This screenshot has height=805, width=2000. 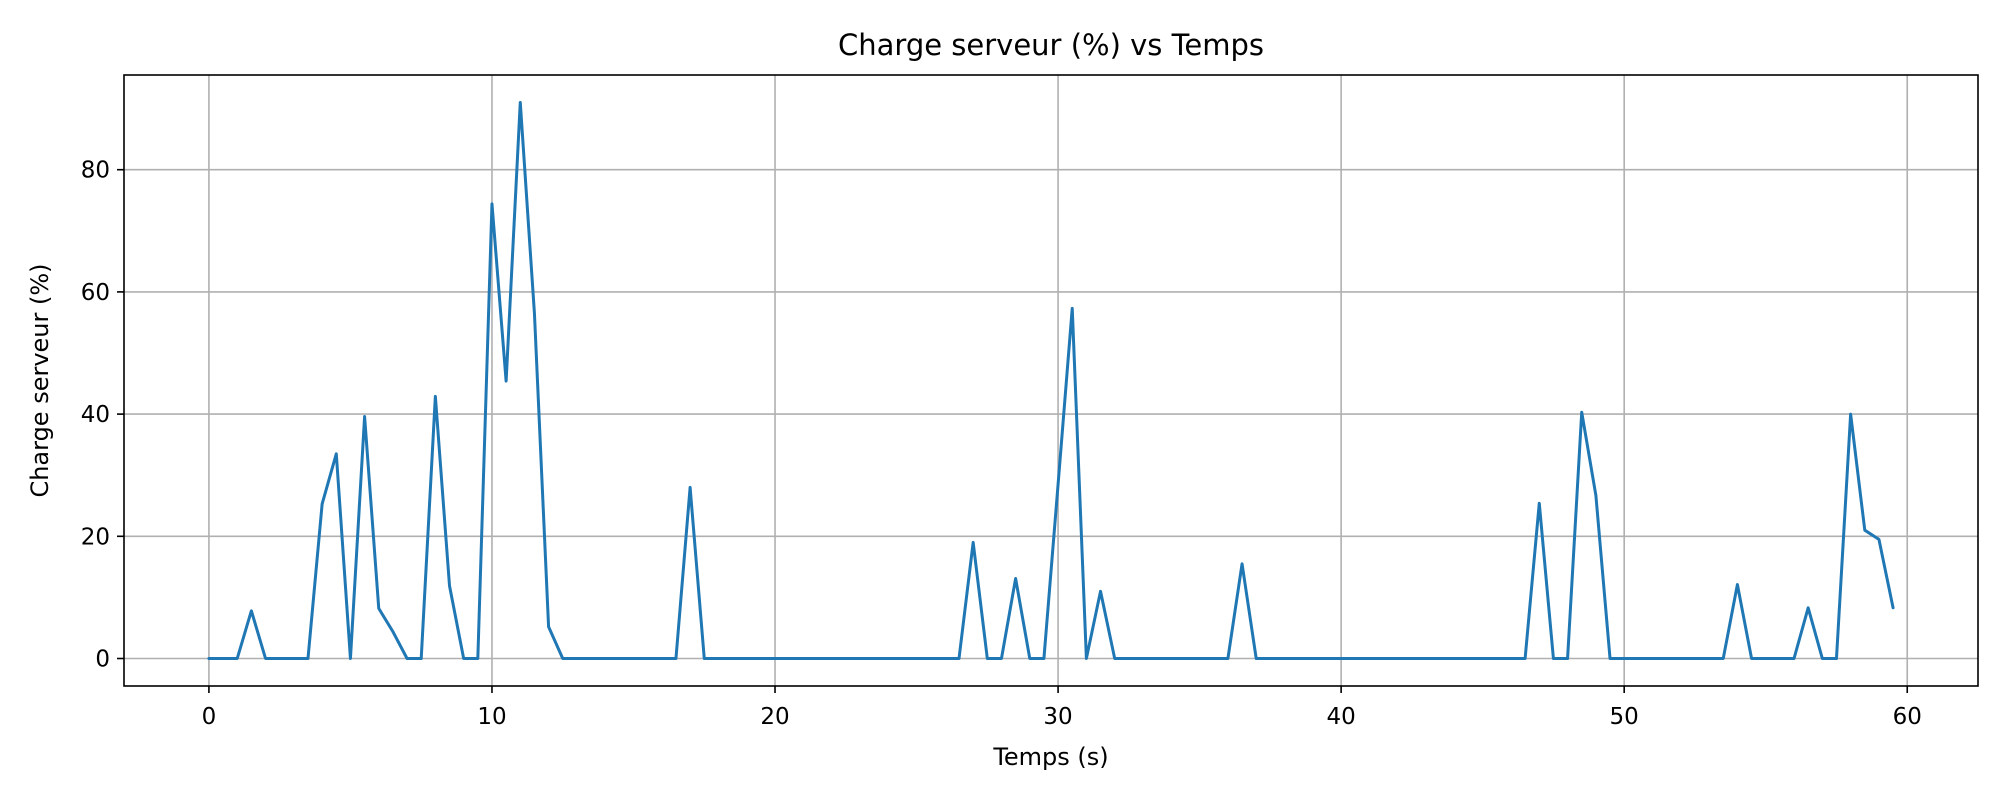 What do you see at coordinates (102, 660) in the screenshot?
I see `y-tick-label: 0` at bounding box center [102, 660].